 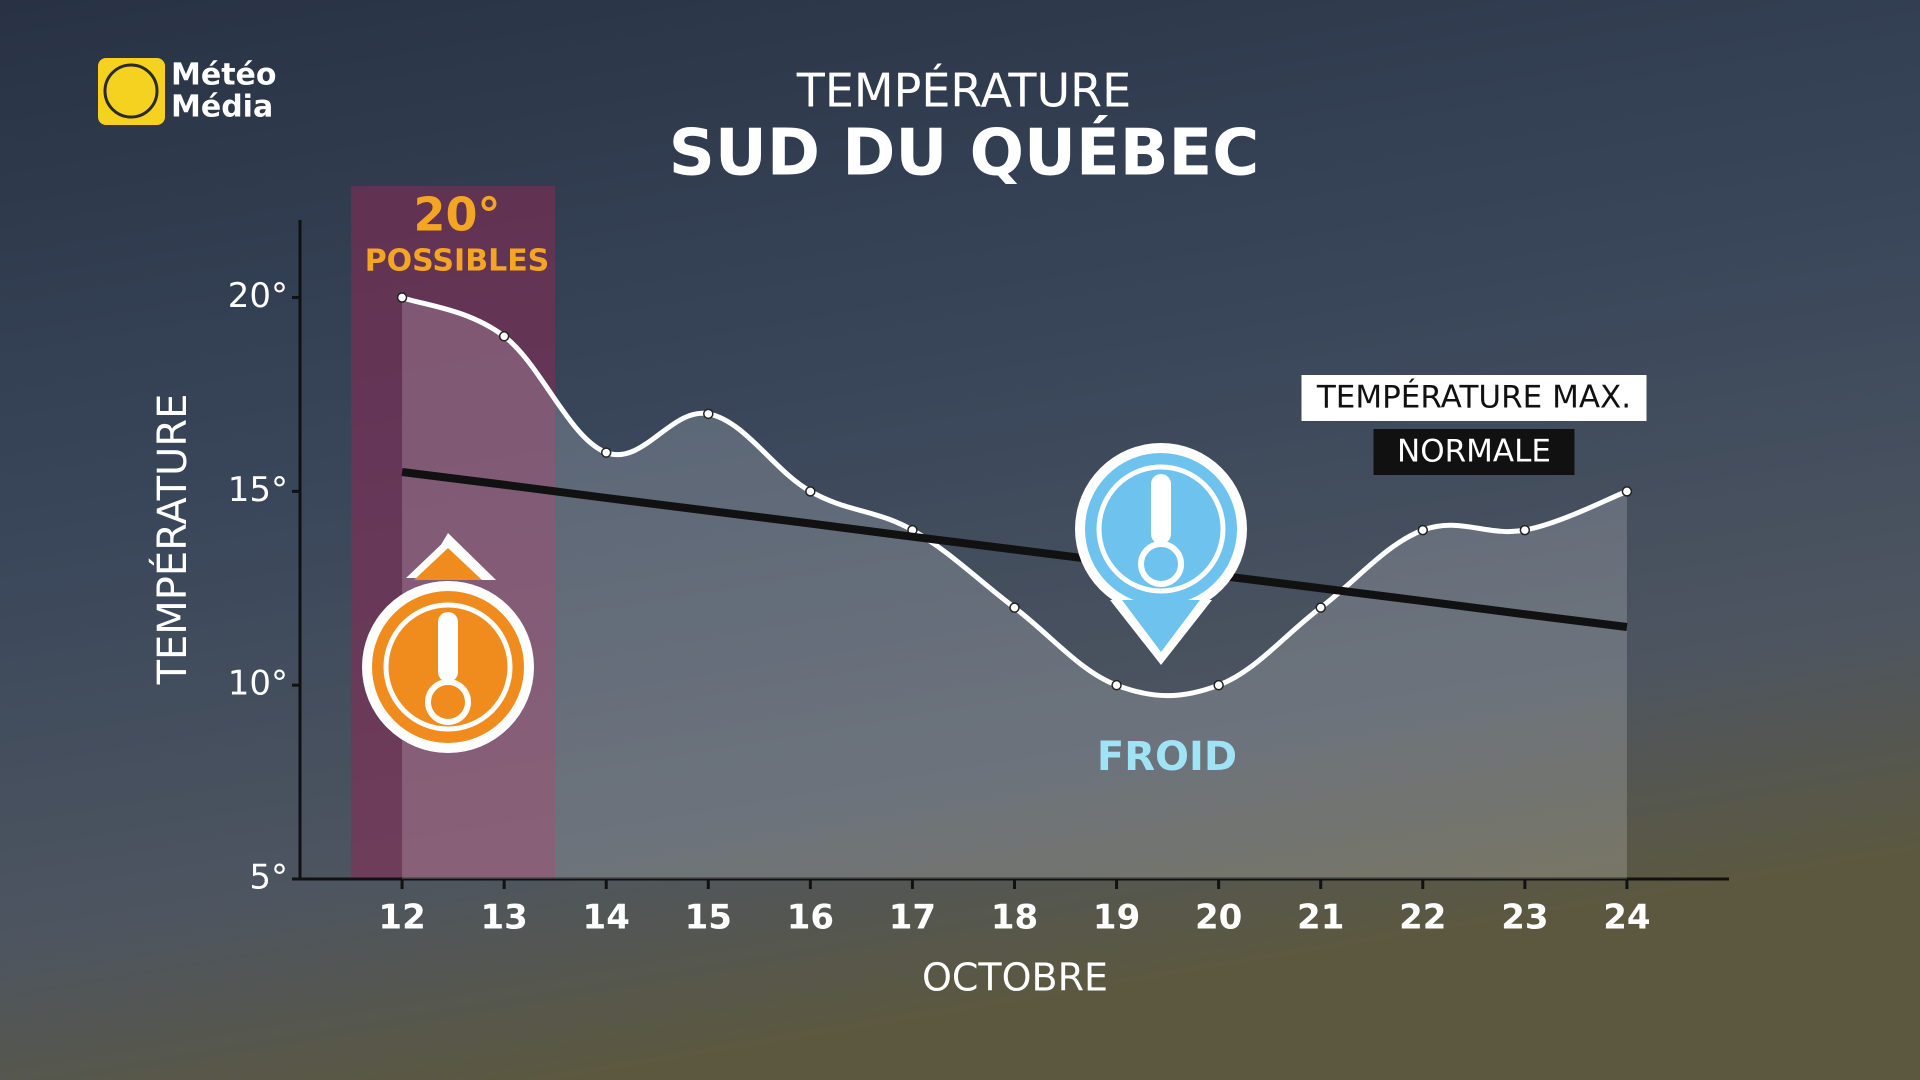 What do you see at coordinates (258, 490) in the screenshot?
I see `y-tick-label: 15°` at bounding box center [258, 490].